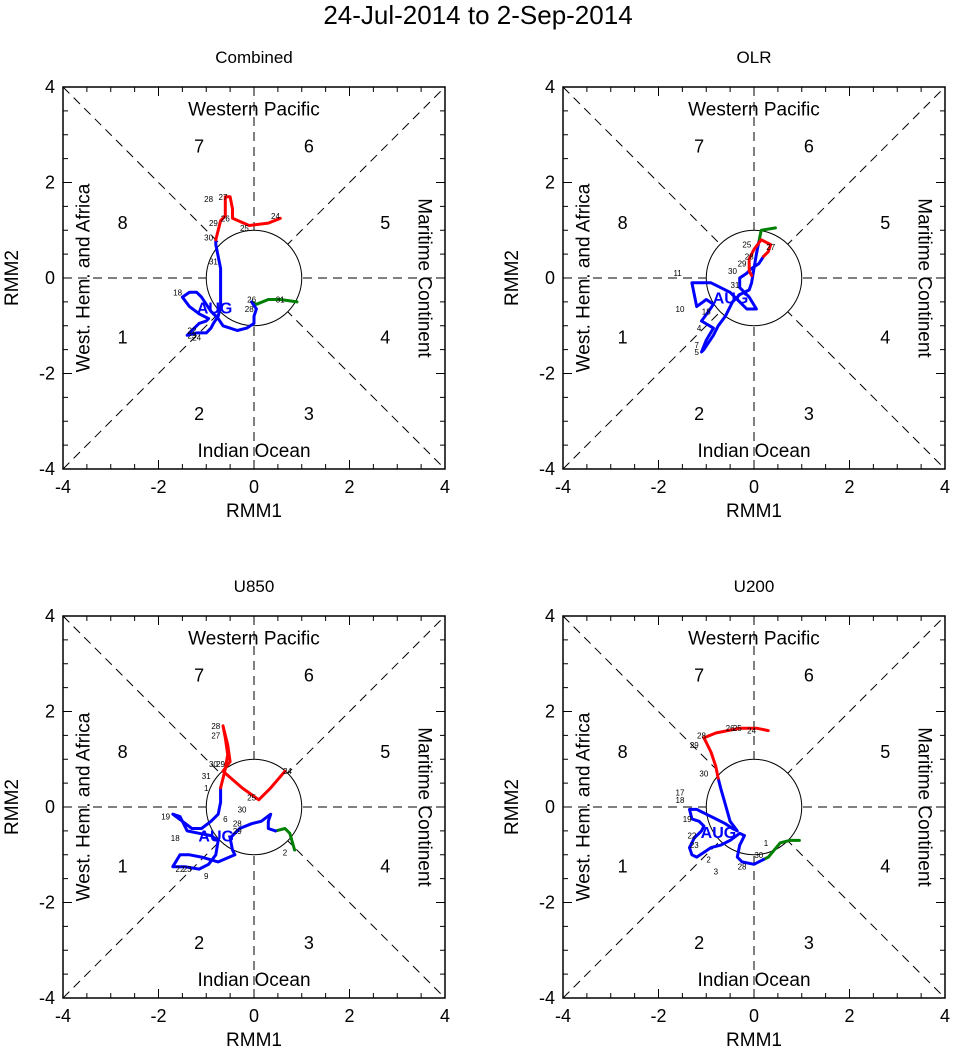 The width and height of the screenshot is (956, 1058). I want to click on day-label: 27, so click(223, 197).